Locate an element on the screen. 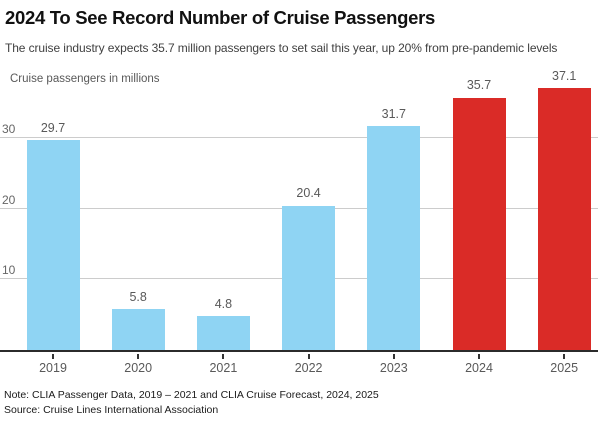  bar-value-label: 37.1 is located at coordinates (564, 75).